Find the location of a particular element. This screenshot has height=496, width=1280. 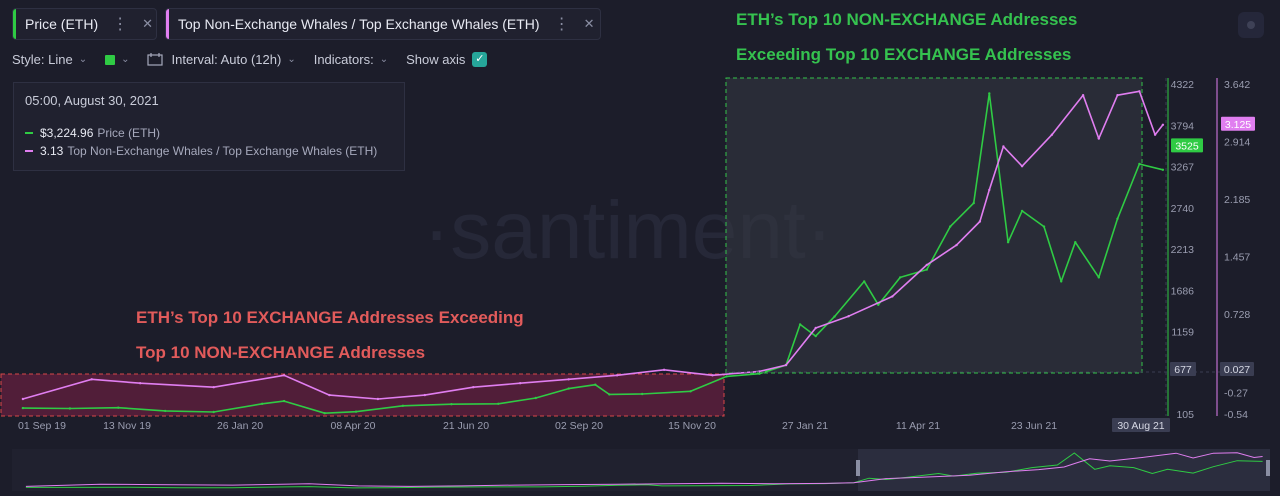

y-right-tick-label: -0.54 is located at coordinates (1236, 415).